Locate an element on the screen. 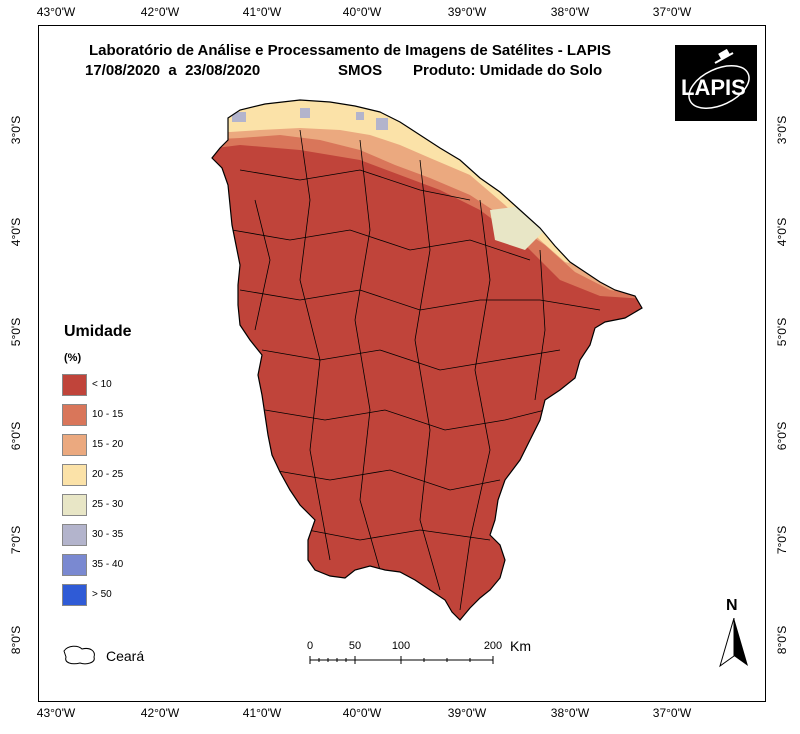 The image size is (800, 734). legend-item: 25 - 30 is located at coordinates (122, 506).